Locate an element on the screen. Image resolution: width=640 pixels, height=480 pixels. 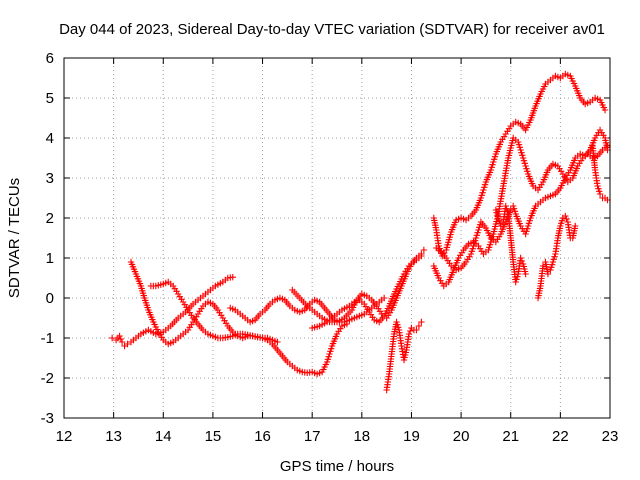
y-axis-label: SDTVAR / TECUs is located at coordinates (14, 238).